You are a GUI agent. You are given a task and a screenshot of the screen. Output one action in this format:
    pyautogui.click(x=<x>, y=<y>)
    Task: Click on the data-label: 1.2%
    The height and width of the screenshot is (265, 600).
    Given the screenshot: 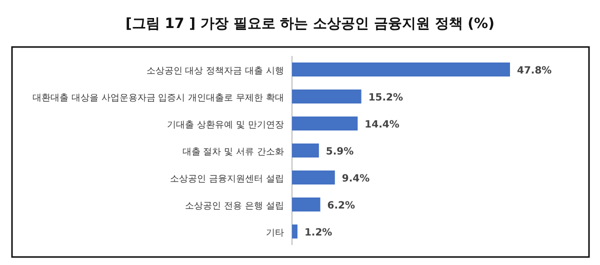 What is the action you would take?
    pyautogui.click(x=318, y=233)
    